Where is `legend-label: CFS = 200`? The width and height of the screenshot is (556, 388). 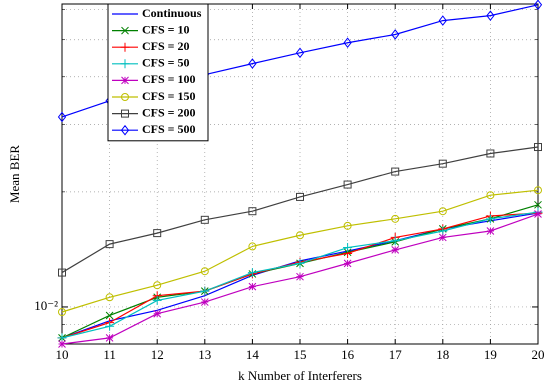 legend-label: CFS = 200 is located at coordinates (169, 112).